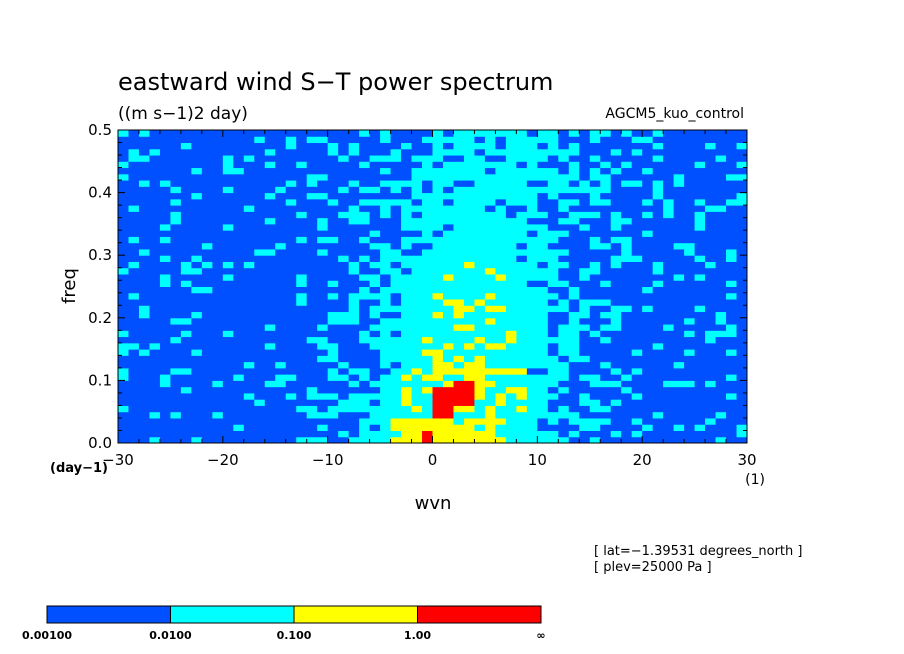 This screenshot has width=904, height=654. Describe the element at coordinates (417, 635) in the screenshot. I see `colorbar-label: 1.00` at that location.